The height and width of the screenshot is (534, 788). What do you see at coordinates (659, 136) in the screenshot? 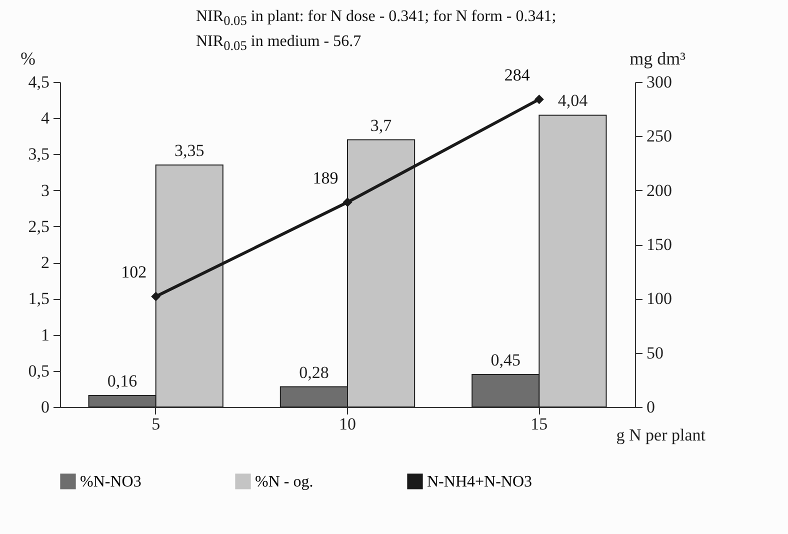
I see `y2-tick-label: 250` at bounding box center [659, 136].